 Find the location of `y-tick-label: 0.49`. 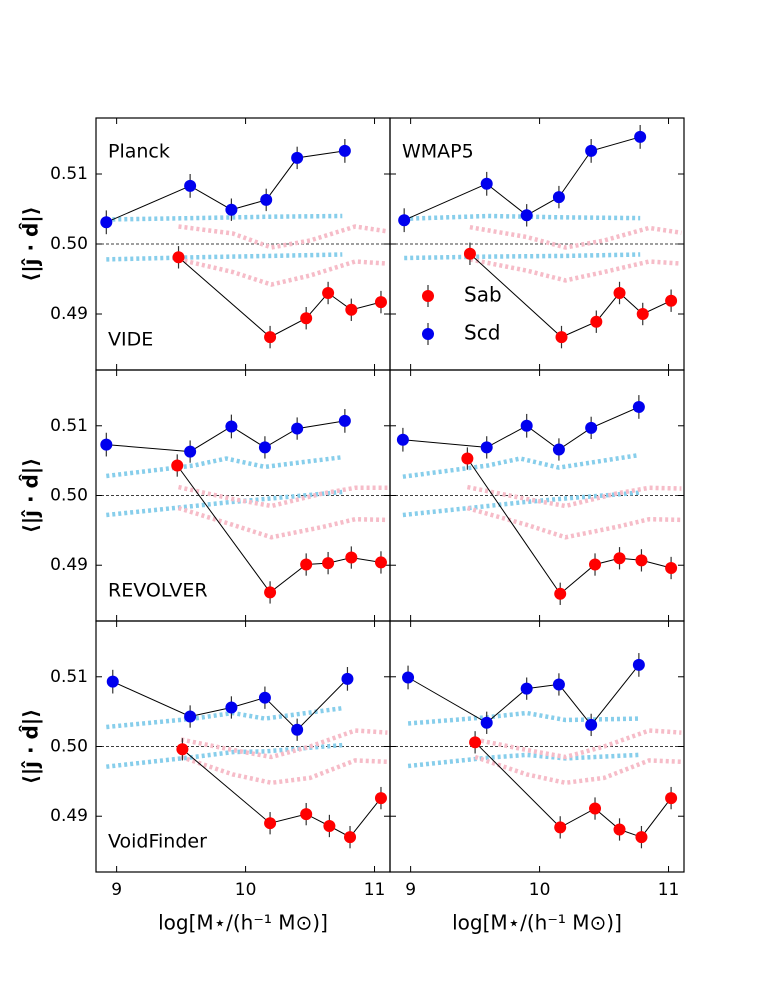

y-tick-label: 0.49 is located at coordinates (69, 314).